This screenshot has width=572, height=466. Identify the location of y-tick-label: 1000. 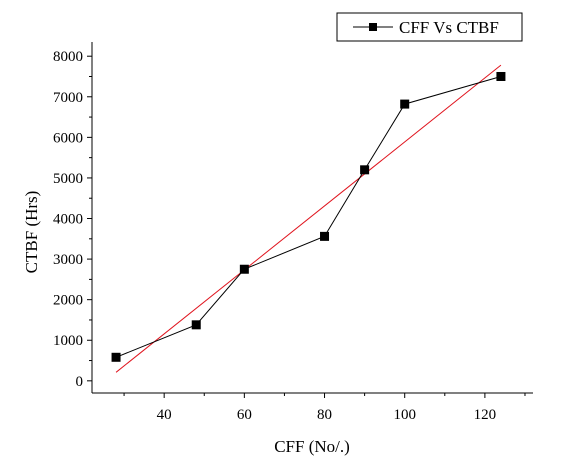
(68, 341).